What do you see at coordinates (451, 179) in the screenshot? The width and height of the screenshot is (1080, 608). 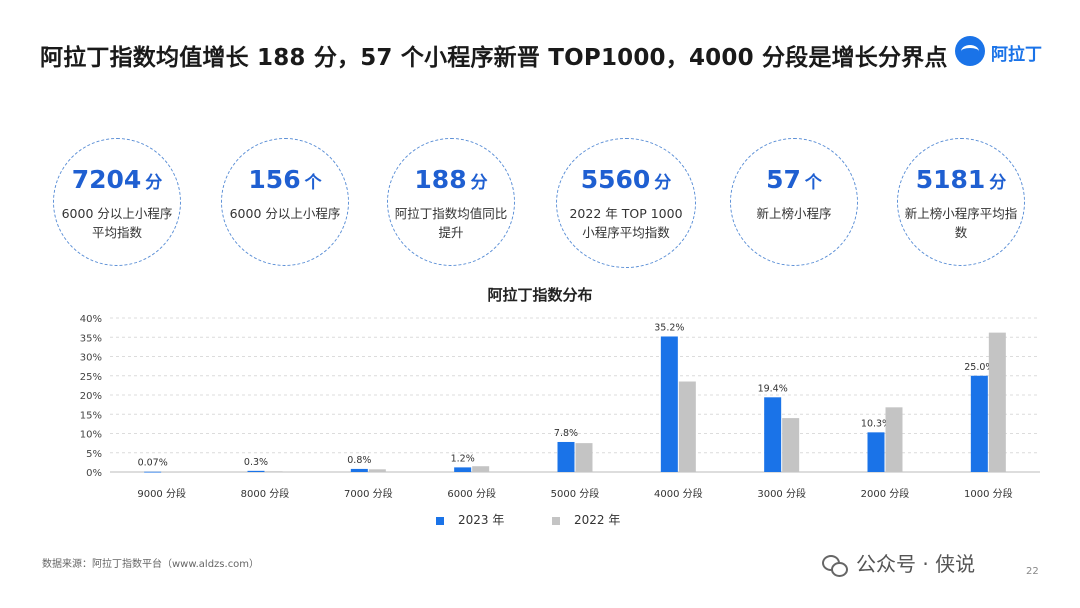 I see `stat-value: 188 分` at bounding box center [451, 179].